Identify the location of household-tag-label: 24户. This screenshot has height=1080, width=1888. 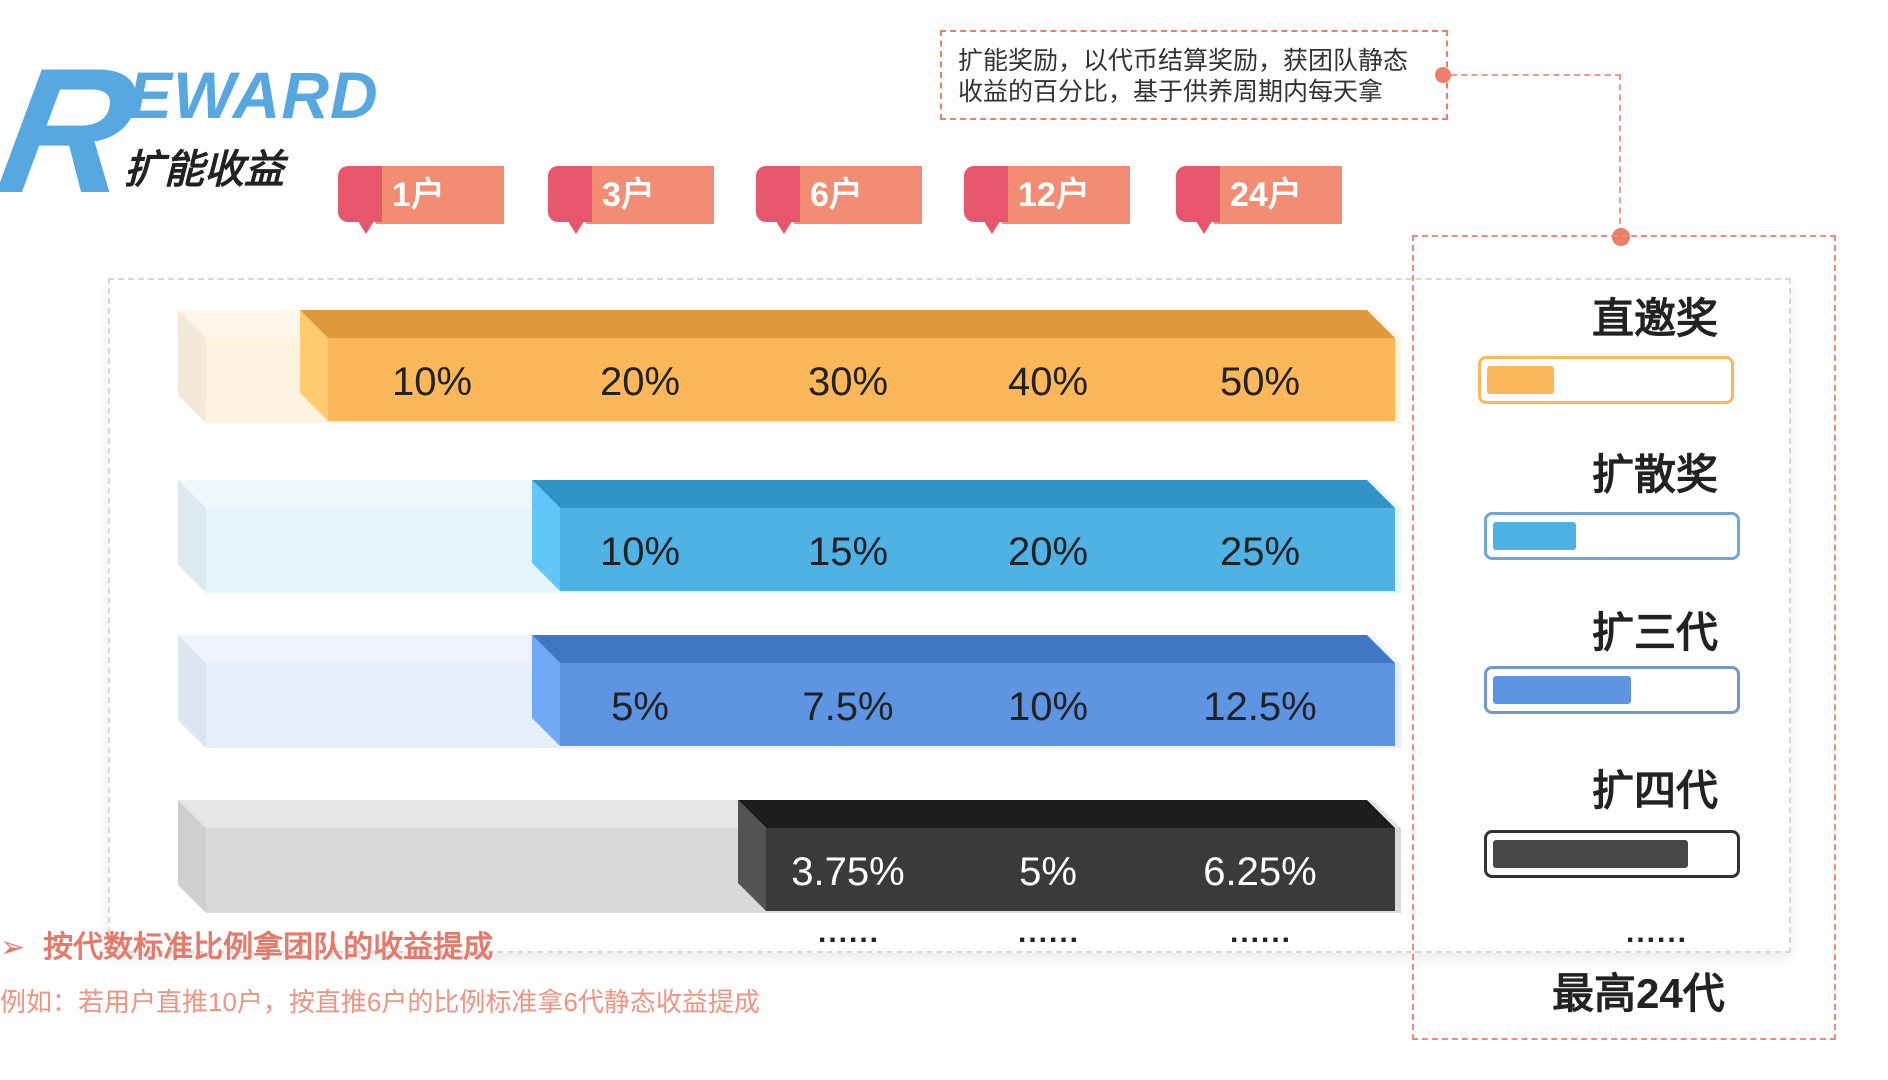
(1278, 195).